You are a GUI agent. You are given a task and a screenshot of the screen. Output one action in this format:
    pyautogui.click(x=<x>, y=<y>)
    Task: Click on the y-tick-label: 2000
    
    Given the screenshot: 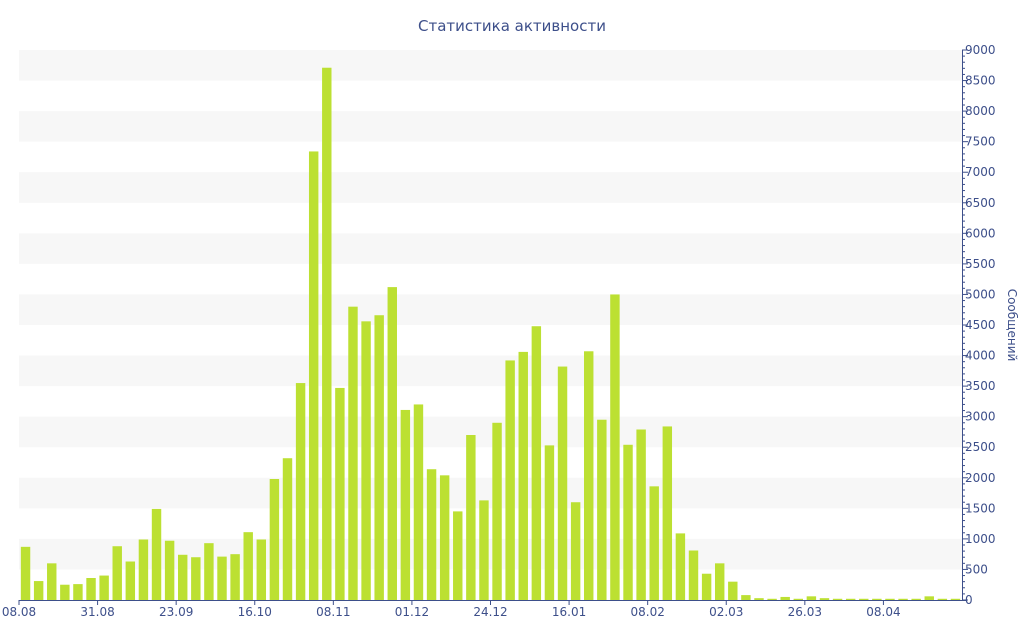 What is the action you would take?
    pyautogui.click(x=980, y=478)
    